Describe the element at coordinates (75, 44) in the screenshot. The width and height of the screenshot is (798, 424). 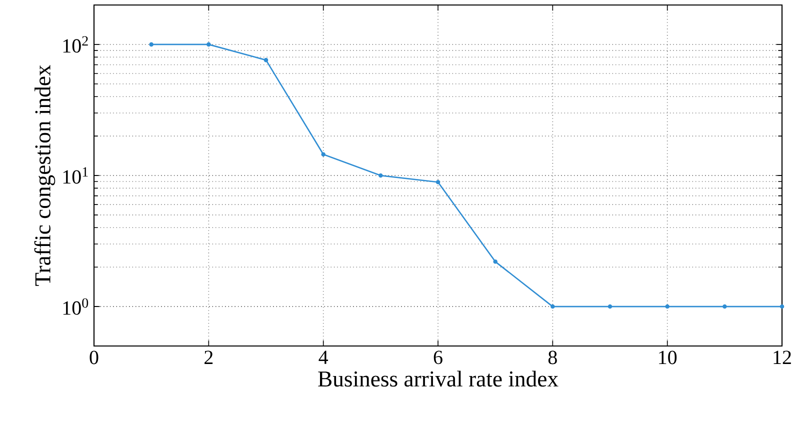
I see `y-tick-label: 10$^{2}$` at that location.